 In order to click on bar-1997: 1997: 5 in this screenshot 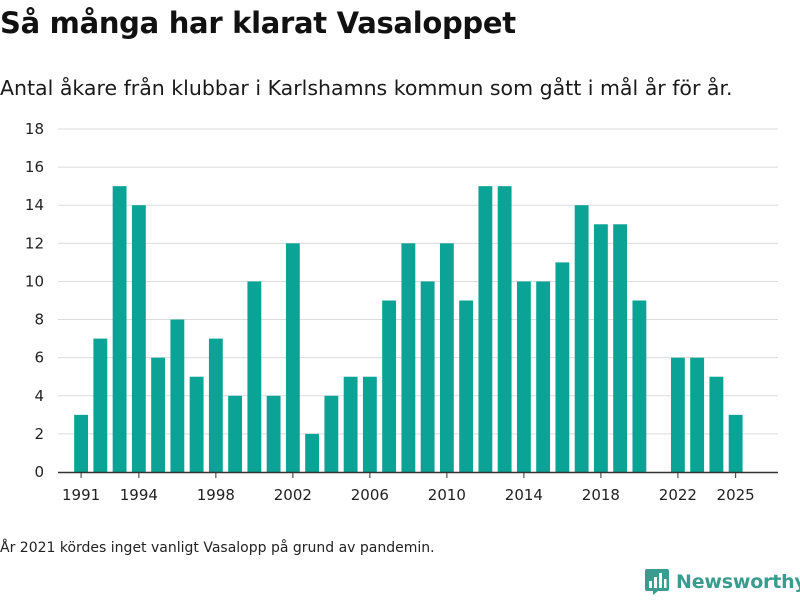, I will do `click(196, 424)`.